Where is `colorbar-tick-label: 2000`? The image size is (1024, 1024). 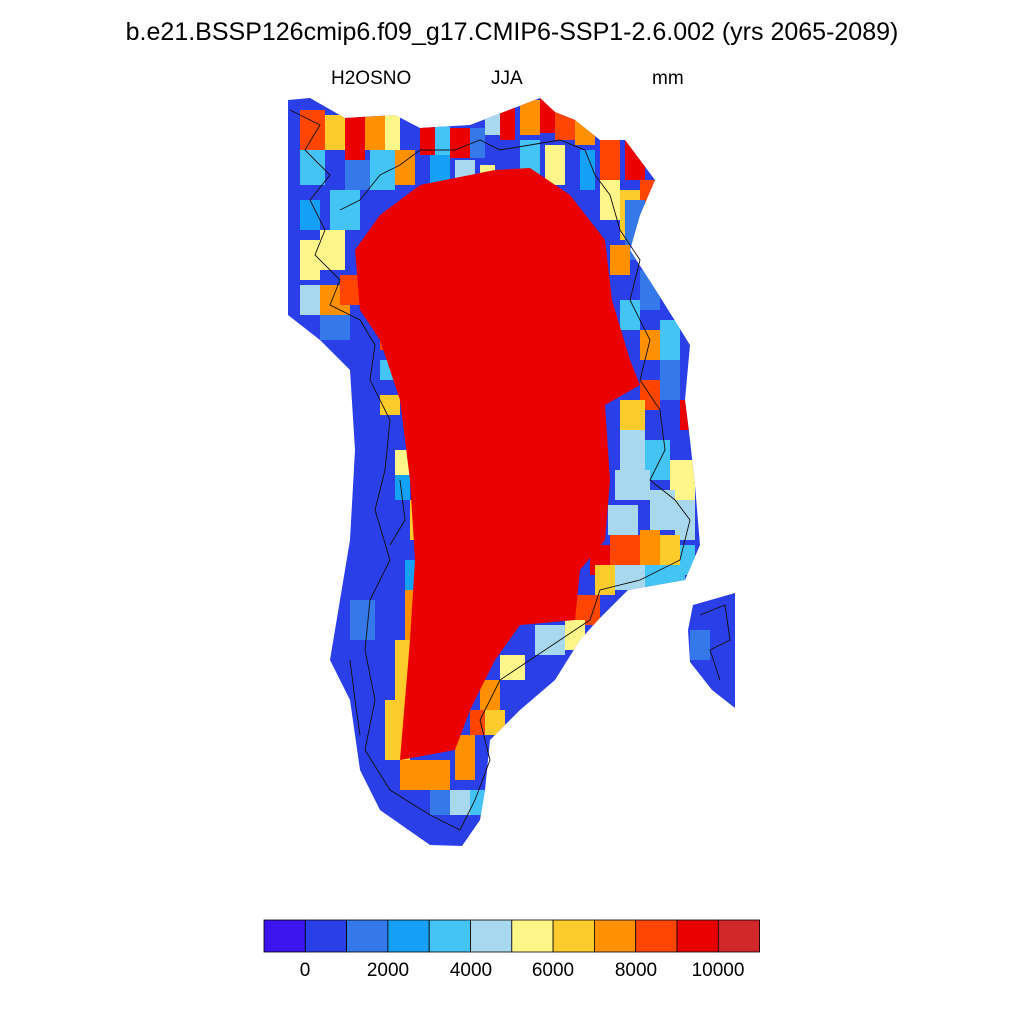 colorbar-tick-label: 2000 is located at coordinates (388, 970).